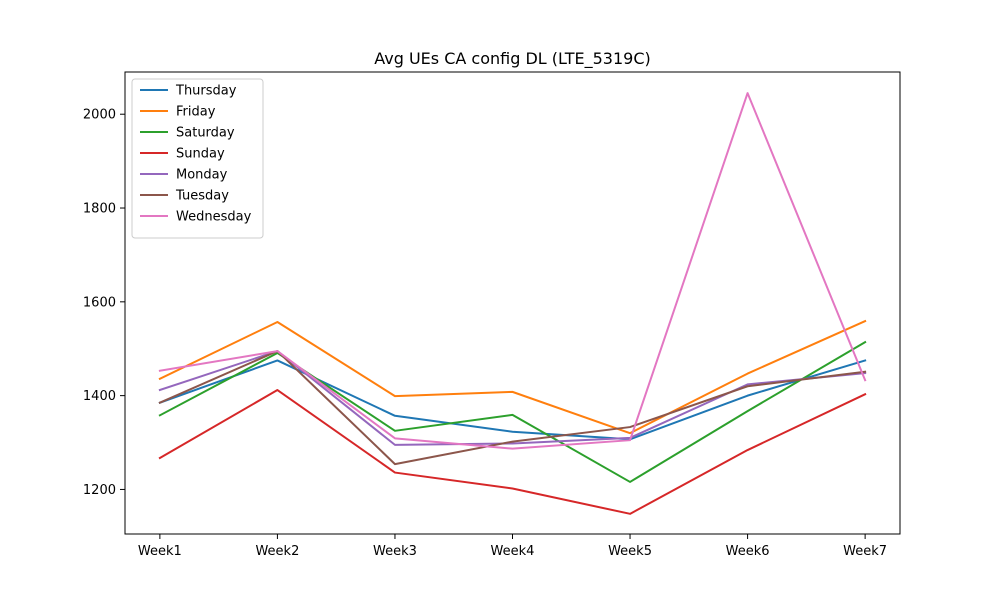  I want to click on series-line-thursday, so click(512, 400).